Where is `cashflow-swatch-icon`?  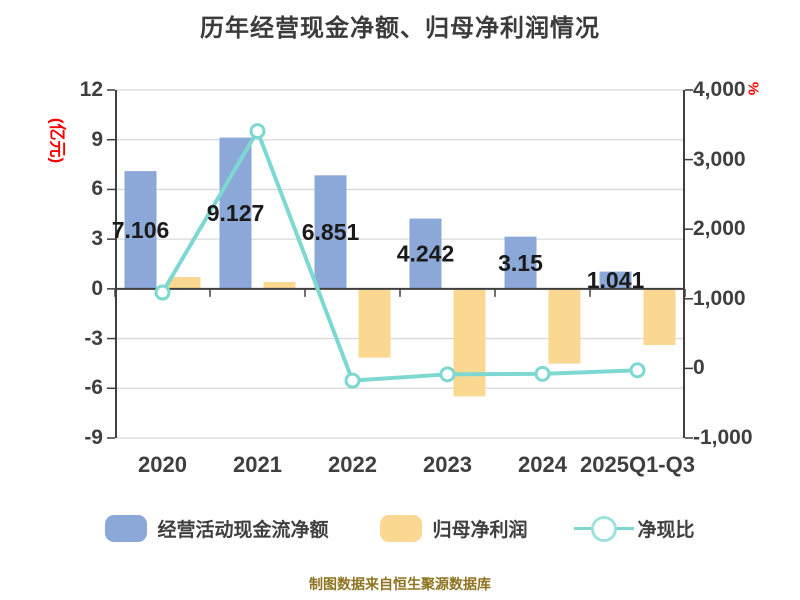 cashflow-swatch-icon is located at coordinates (126, 528).